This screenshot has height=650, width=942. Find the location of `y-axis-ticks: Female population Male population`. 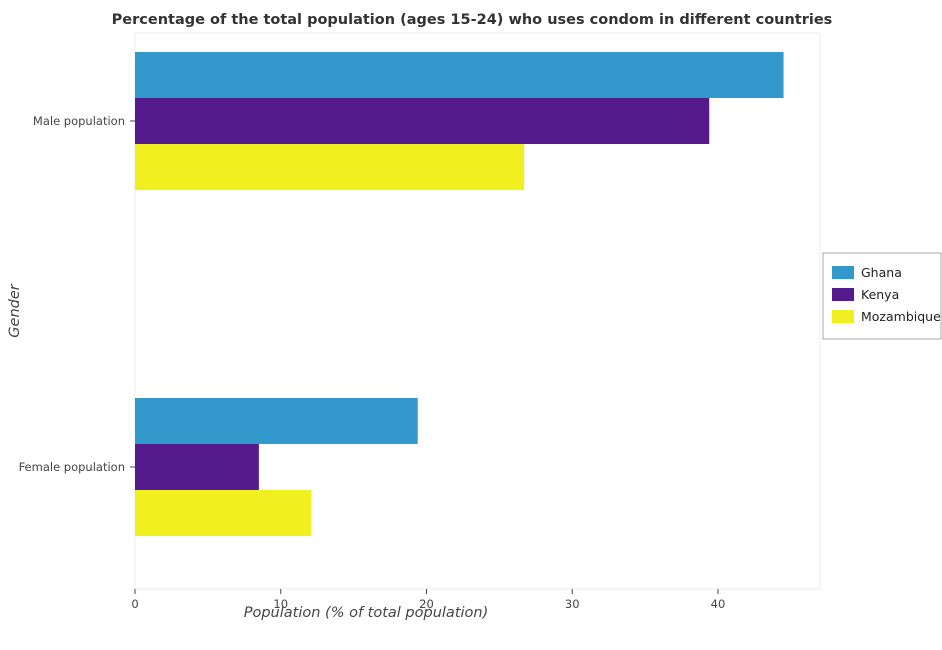

y-axis-ticks: Female population Male population is located at coordinates (77, 294).